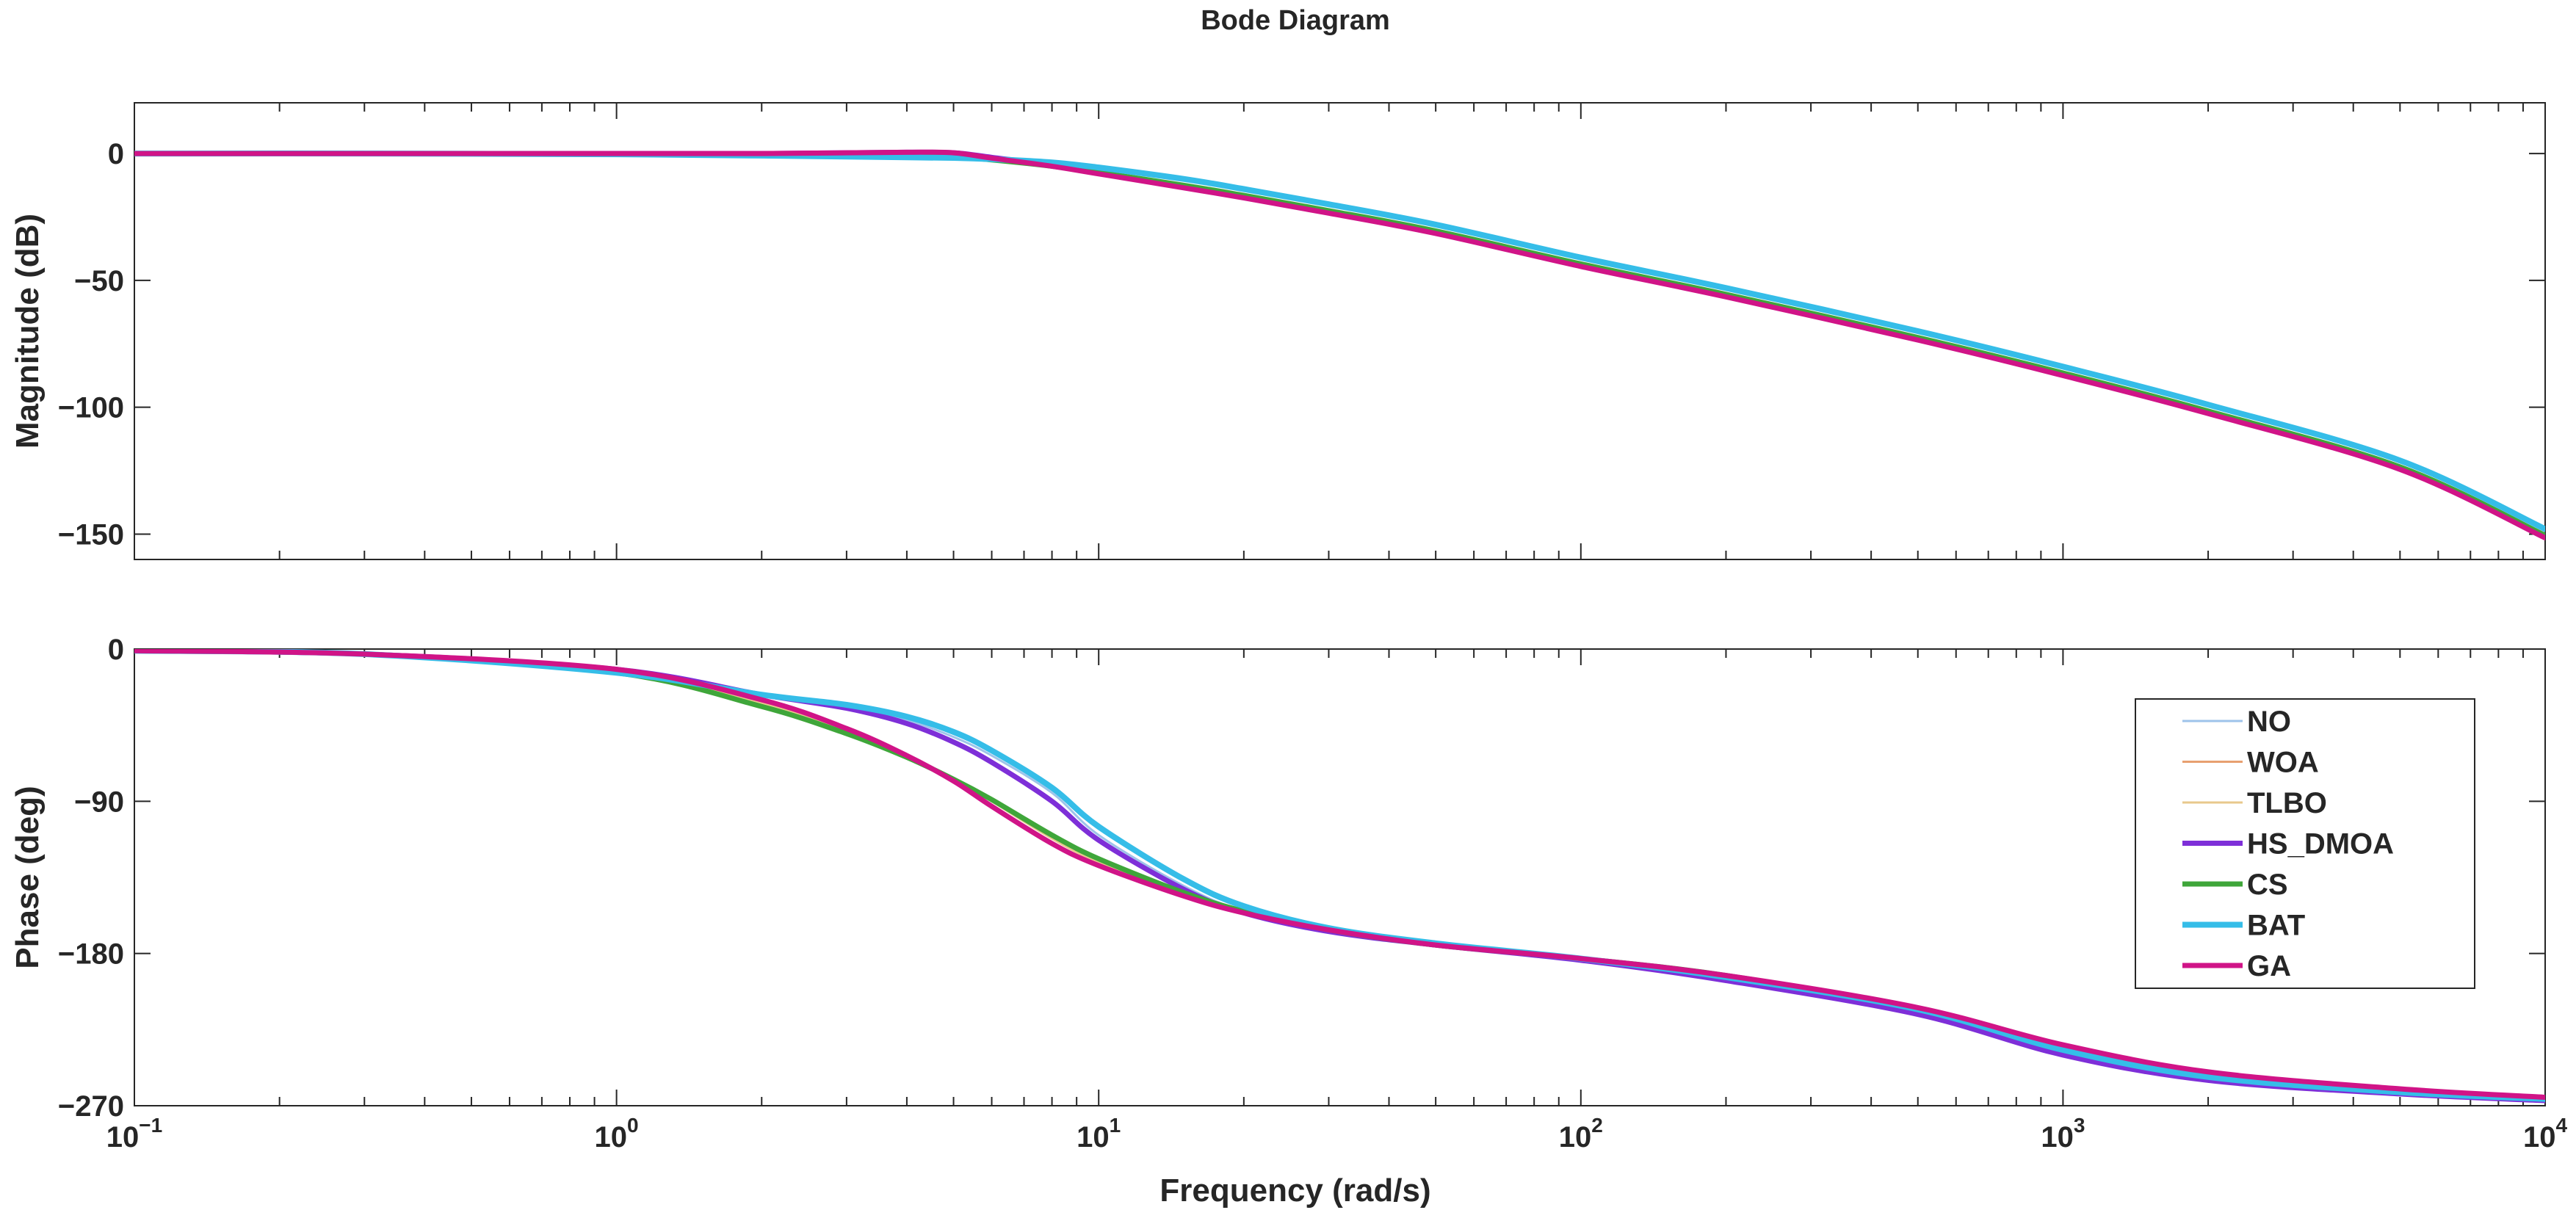  I want to click on y-tick-label: −180, so click(91, 954).